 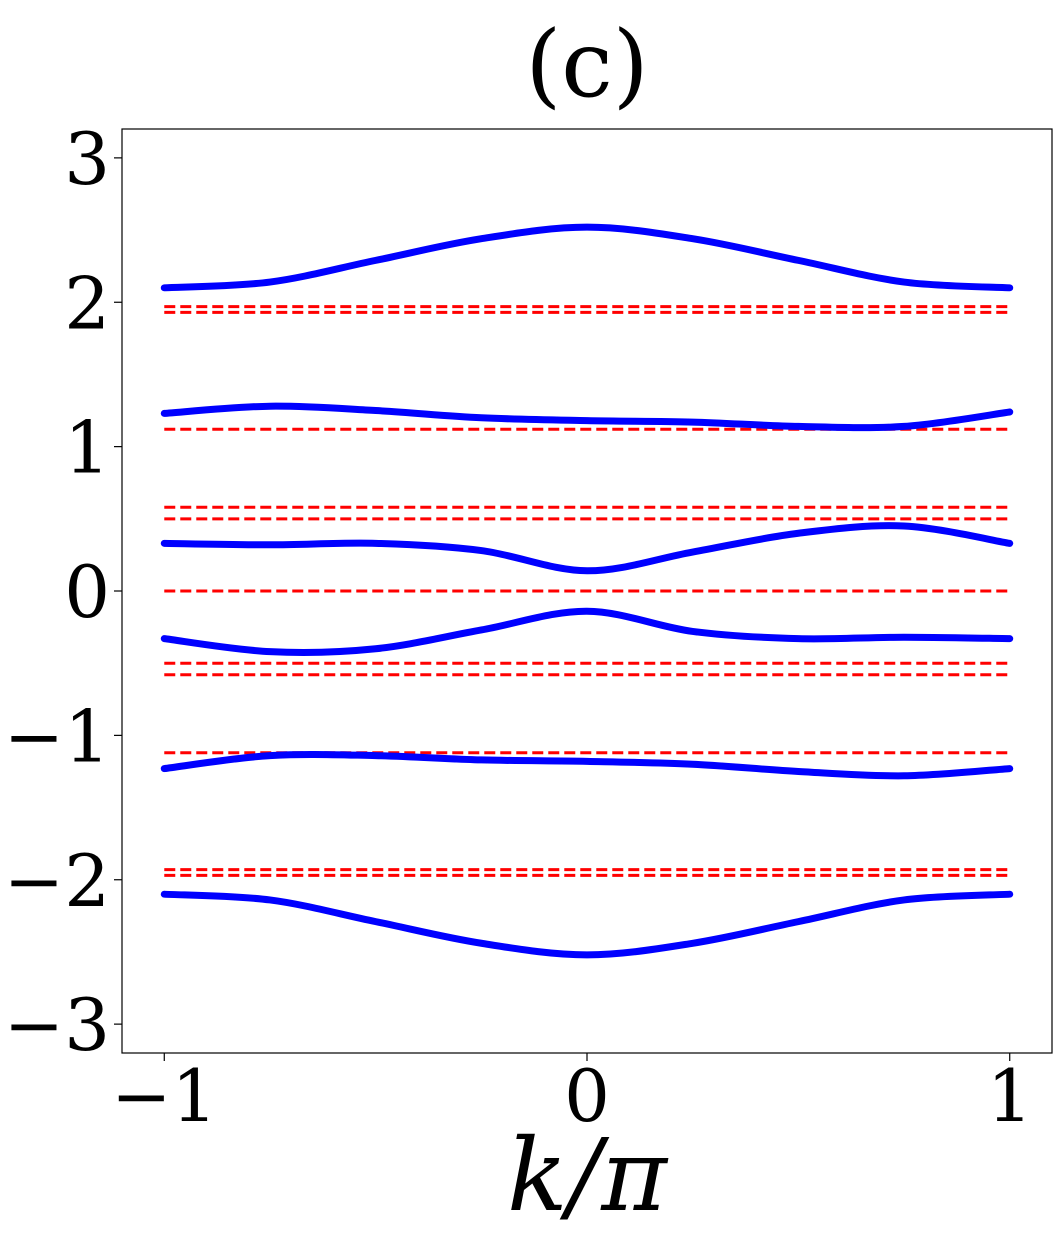 I want to click on y-tick-label: 0, so click(x=87, y=592).